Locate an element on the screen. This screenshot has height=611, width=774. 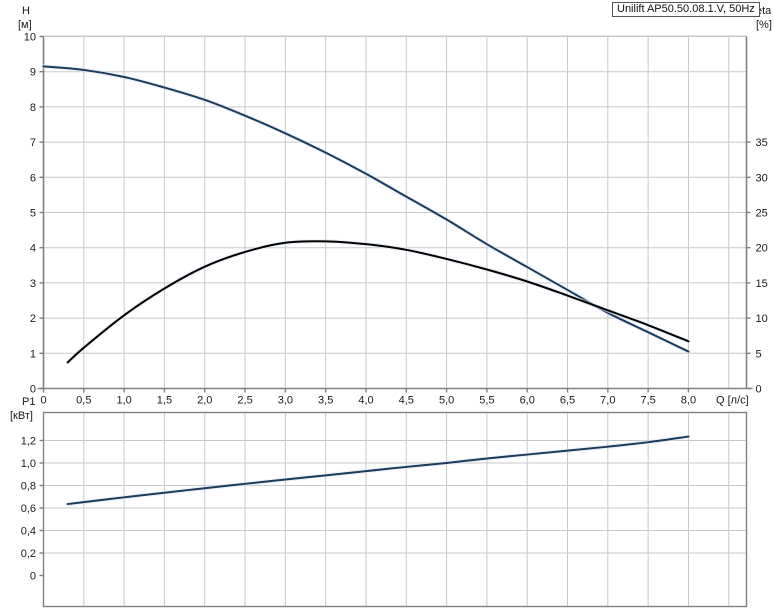
flow-tick-5,5: 5,5 is located at coordinates (486, 401).